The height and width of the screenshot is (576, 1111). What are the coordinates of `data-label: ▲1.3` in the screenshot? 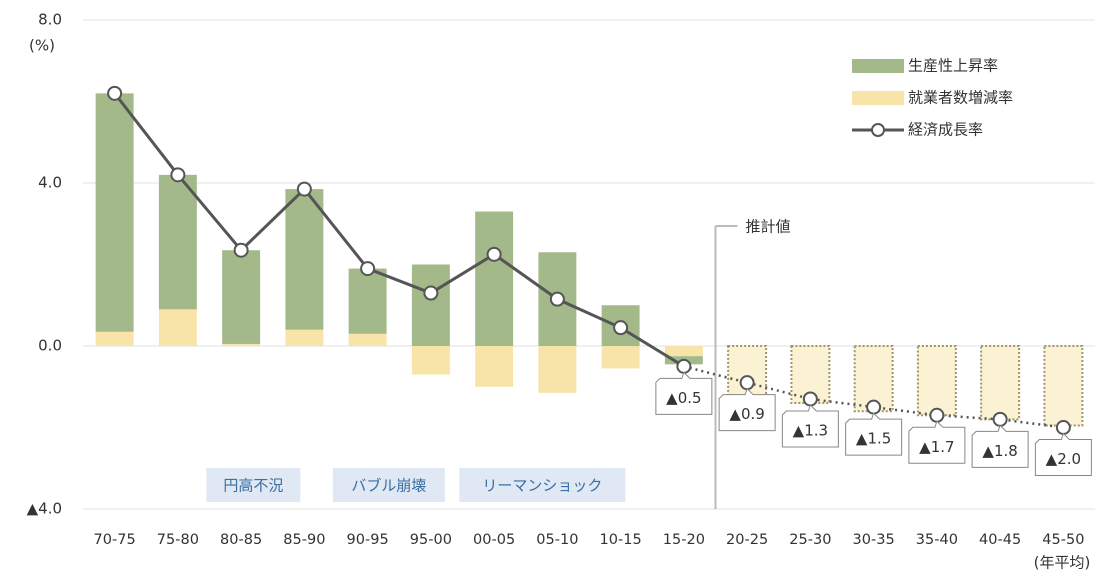 It's located at (810, 430).